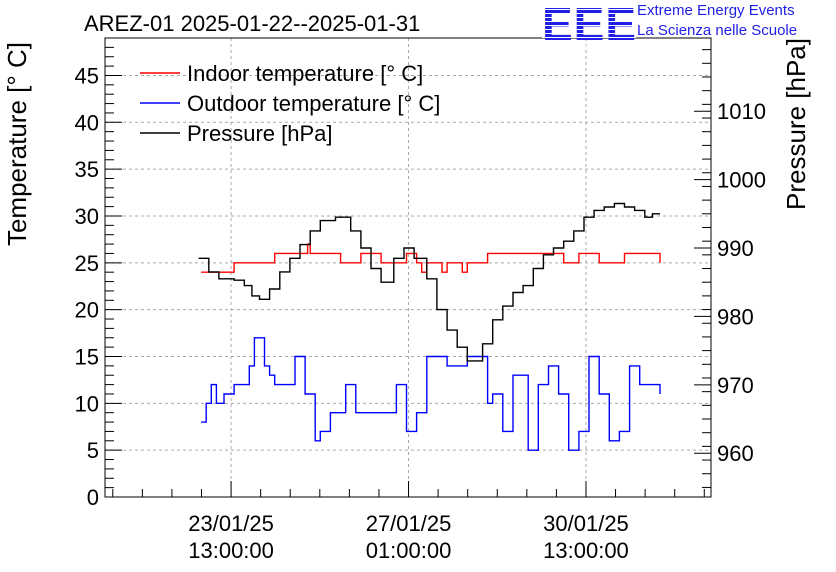 The width and height of the screenshot is (836, 572). Describe the element at coordinates (735, 316) in the screenshot. I see `right-axis-tick-label: 980` at that location.